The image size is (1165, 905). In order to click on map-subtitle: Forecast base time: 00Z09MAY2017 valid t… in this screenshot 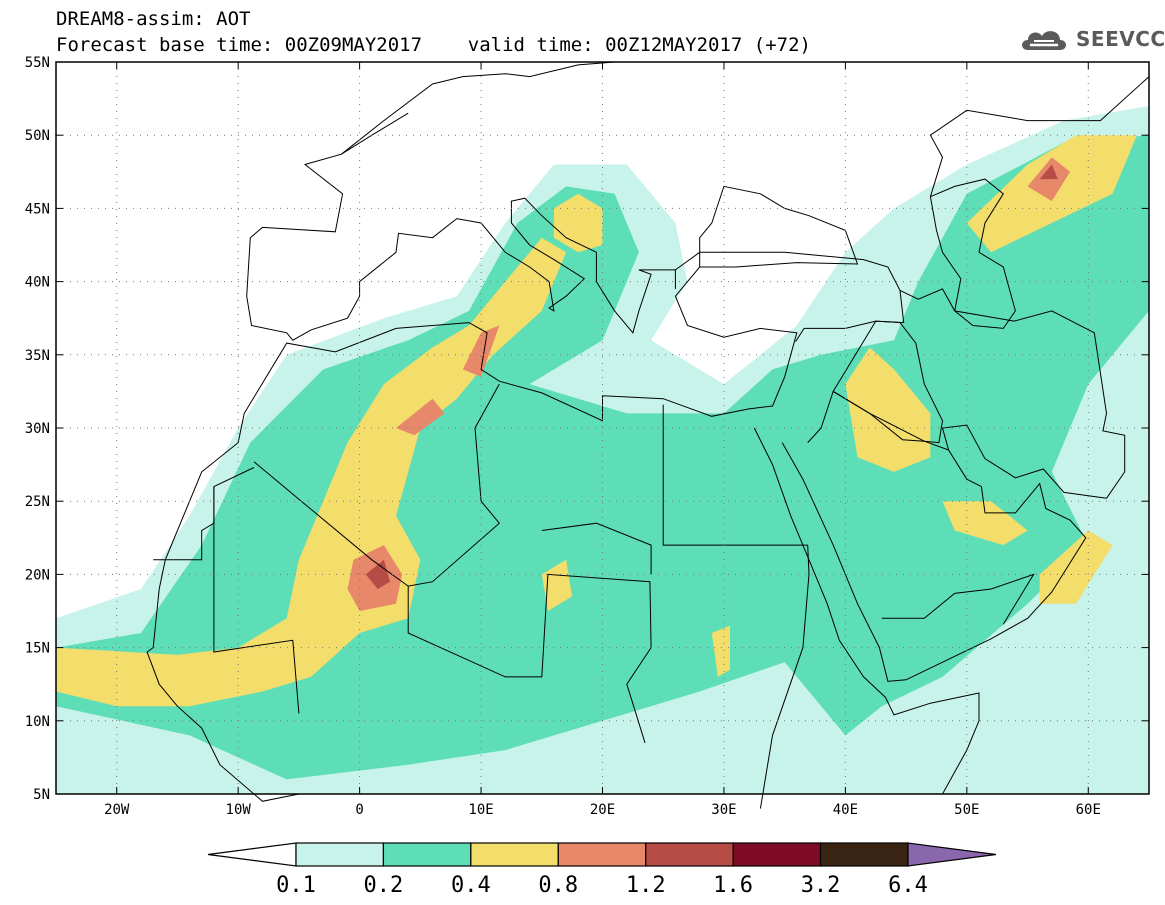, I will do `click(433, 45)`.